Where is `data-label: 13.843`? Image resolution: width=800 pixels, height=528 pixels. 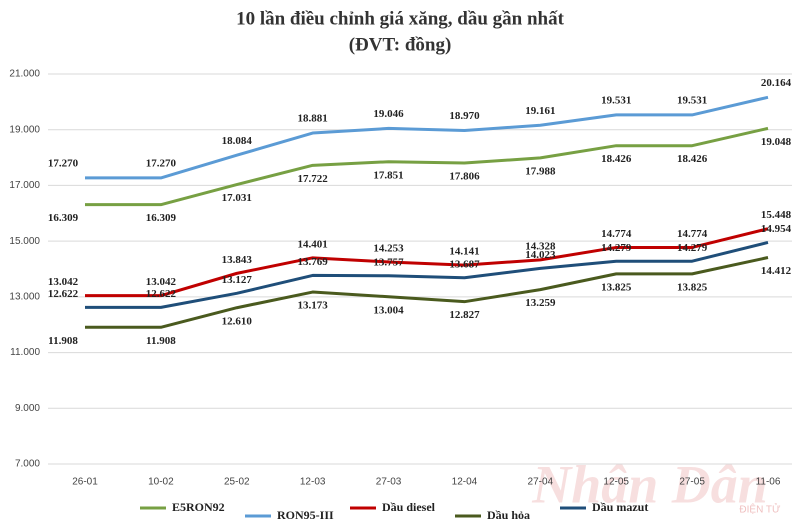 data-label: 13.843 is located at coordinates (237, 260).